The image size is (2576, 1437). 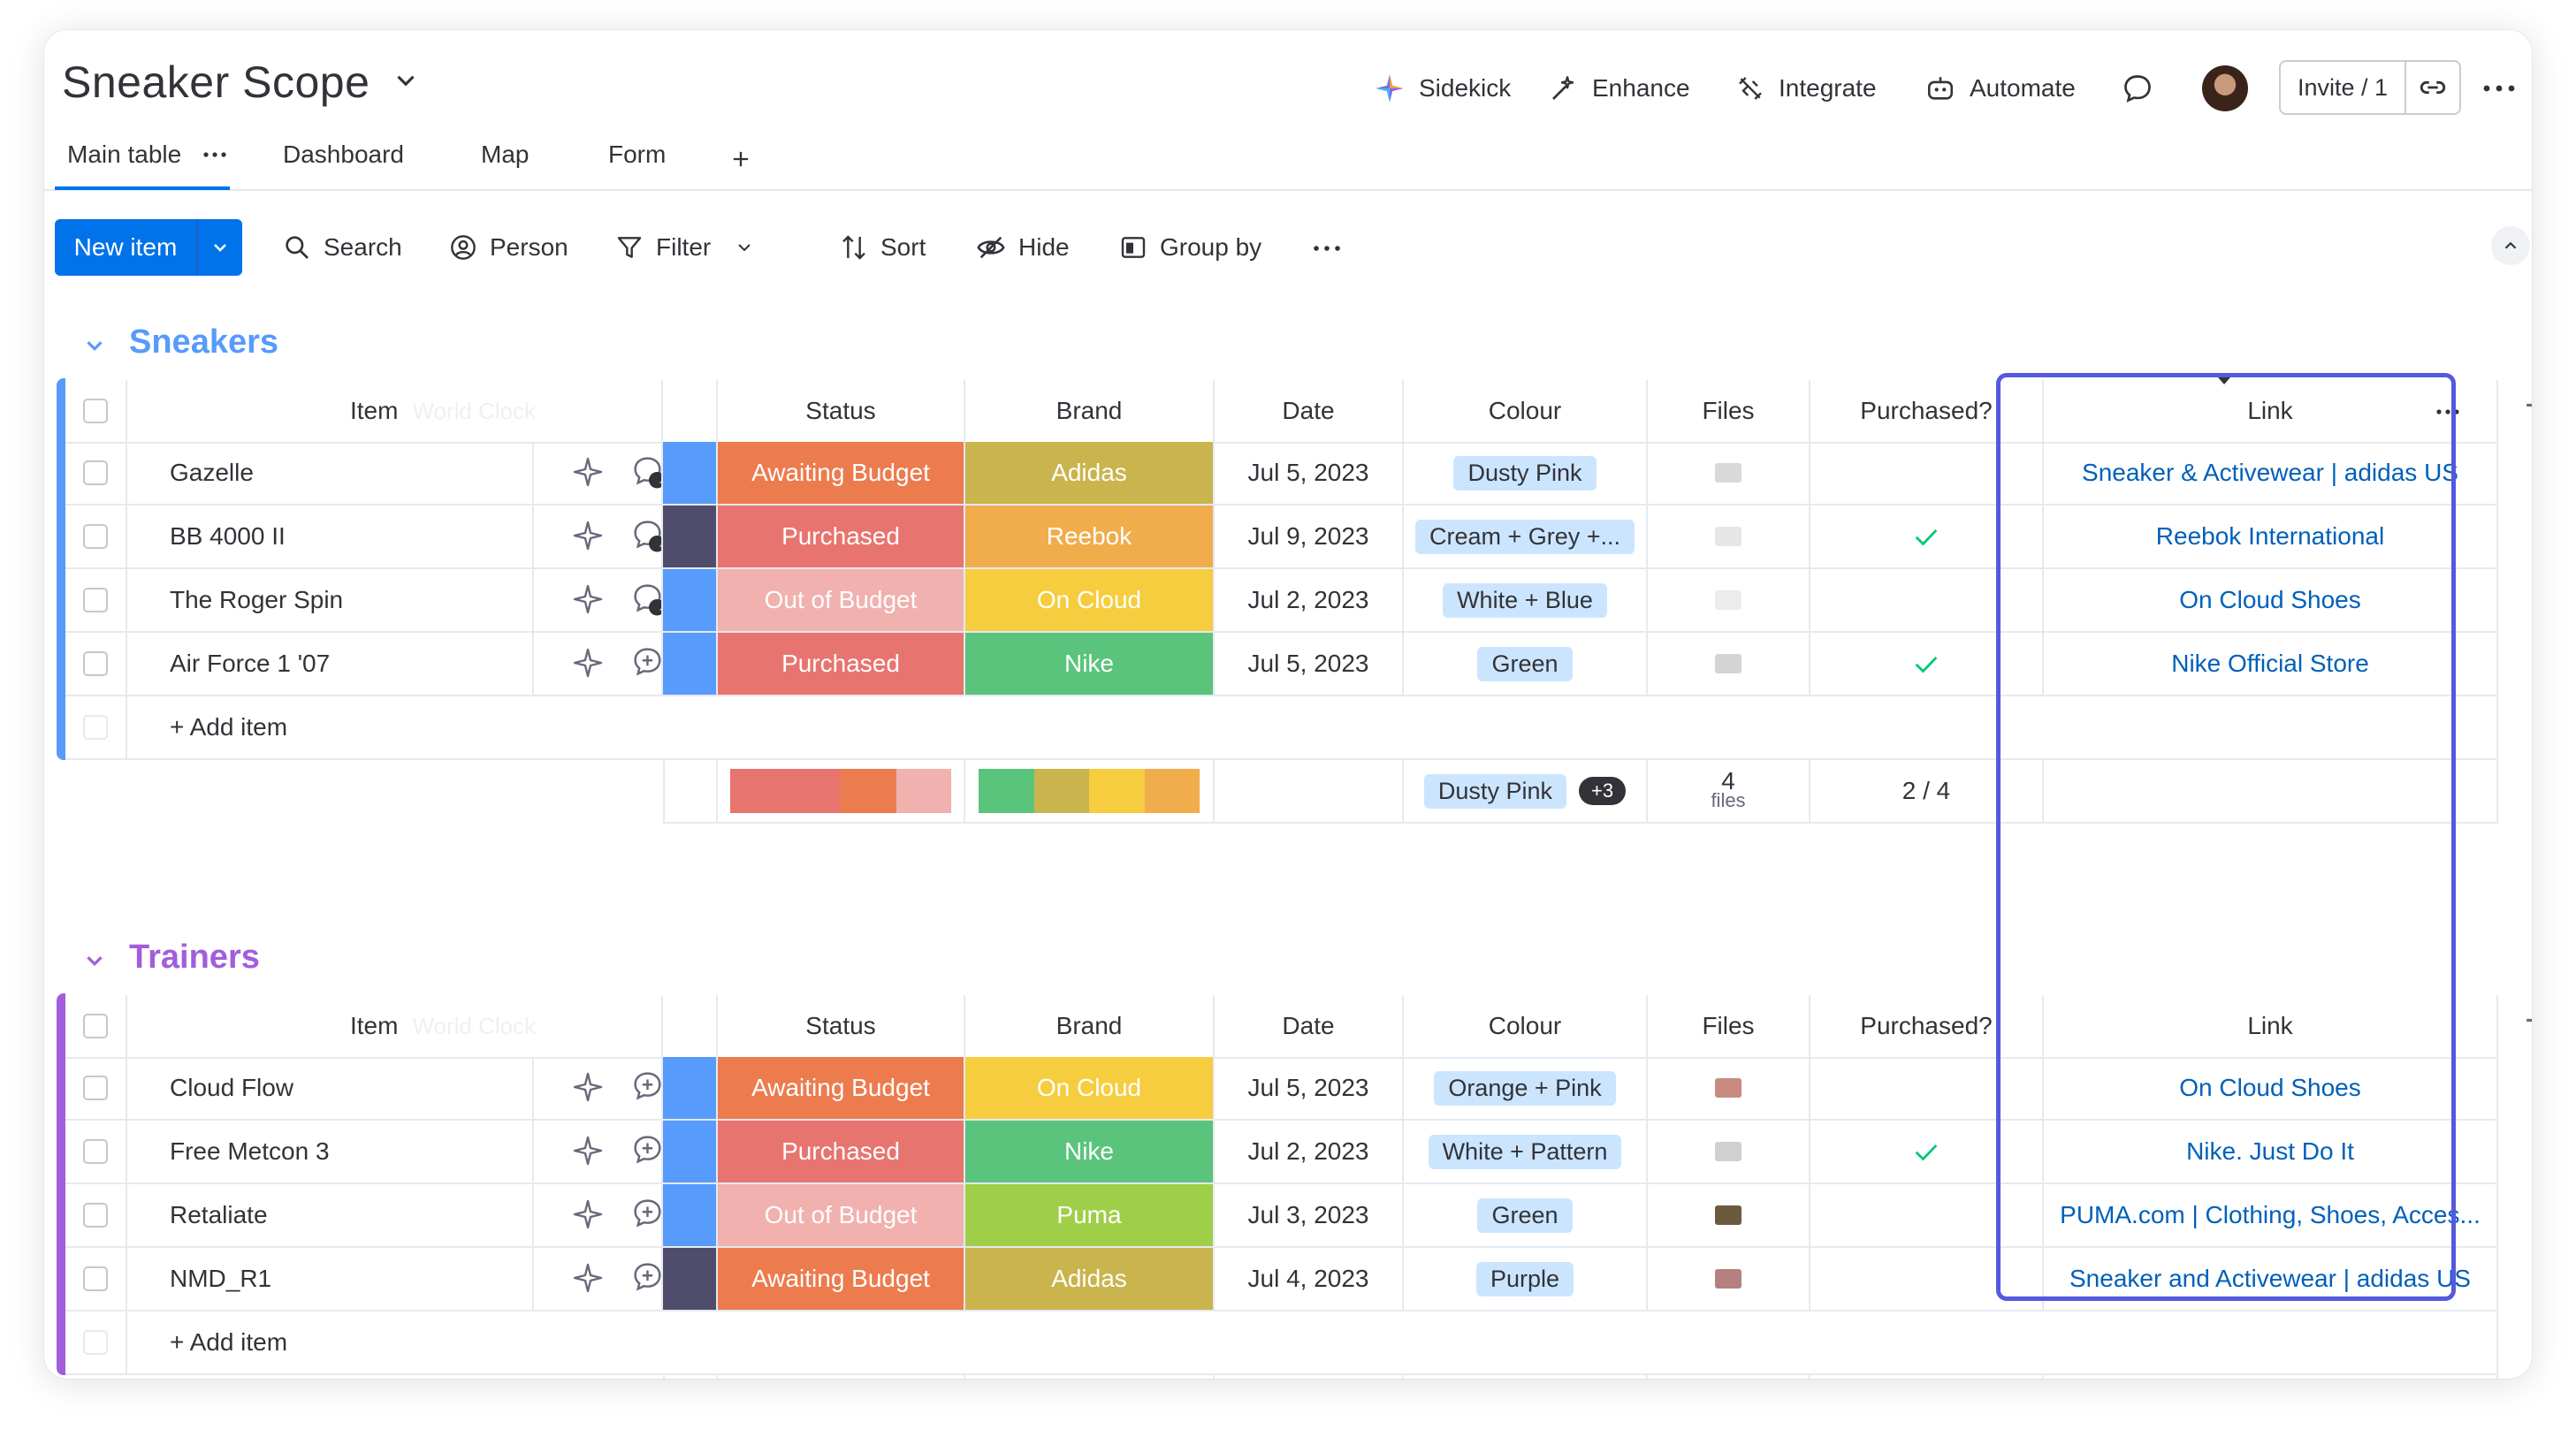 I want to click on board-title: Sneaker Scope, so click(x=216, y=82).